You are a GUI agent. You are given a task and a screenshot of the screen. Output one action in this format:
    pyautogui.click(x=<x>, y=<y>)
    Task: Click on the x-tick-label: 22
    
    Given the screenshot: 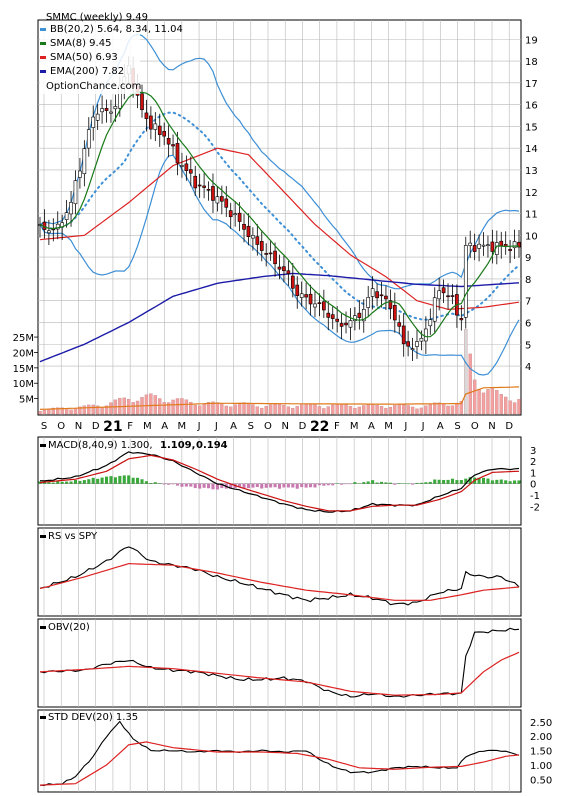 What is the action you would take?
    pyautogui.click(x=319, y=427)
    